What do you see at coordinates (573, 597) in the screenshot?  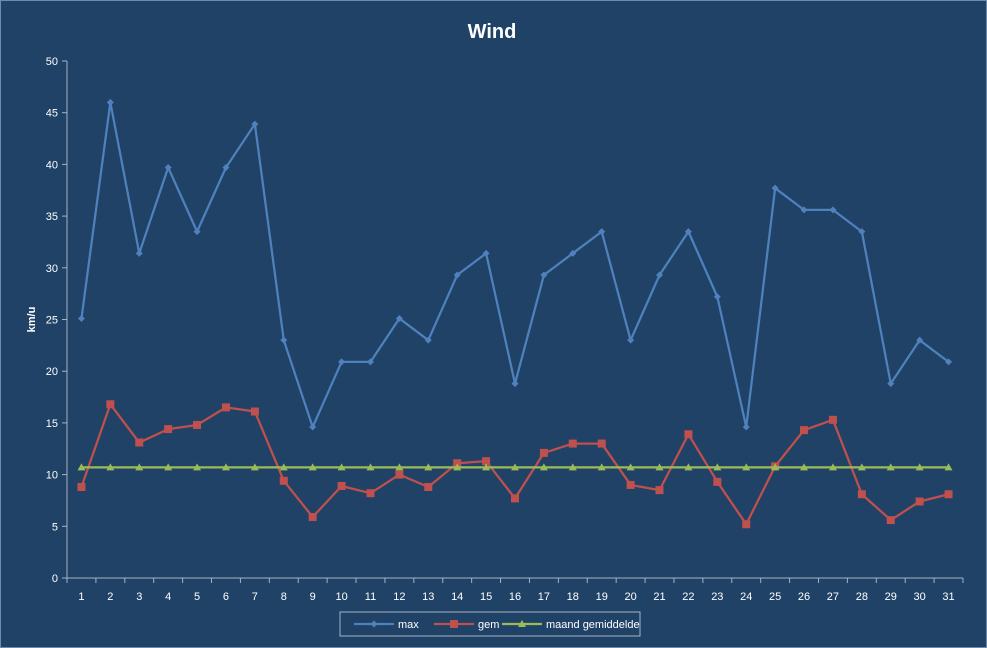 I see `x-tick-label: 18` at bounding box center [573, 597].